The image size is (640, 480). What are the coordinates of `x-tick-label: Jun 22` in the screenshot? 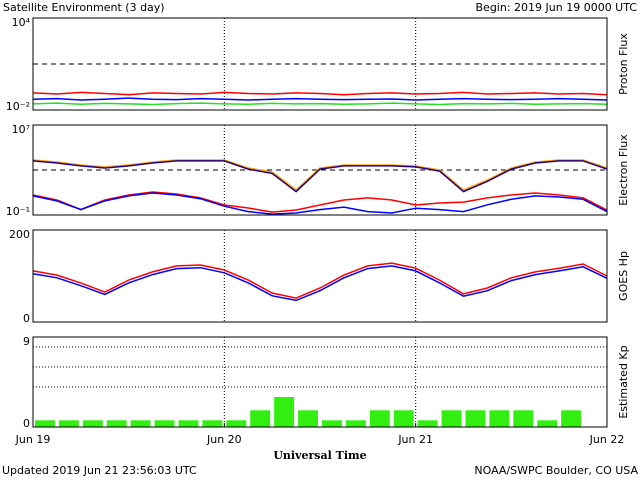 It's located at (607, 439).